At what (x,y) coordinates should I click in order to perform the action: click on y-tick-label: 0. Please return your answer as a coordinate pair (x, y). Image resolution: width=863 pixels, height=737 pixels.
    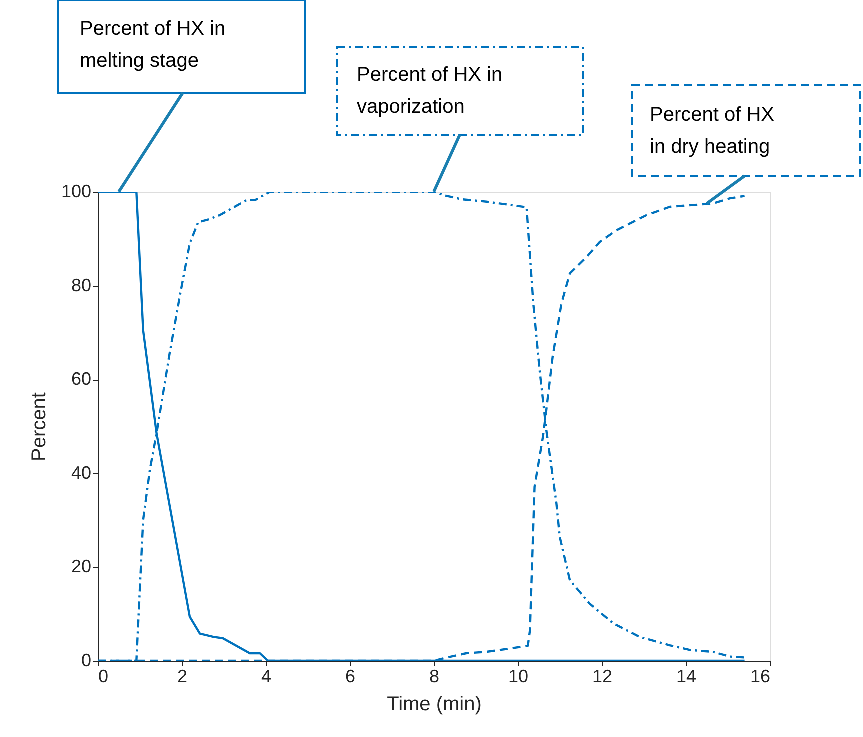
    Looking at the image, I should click on (86, 660).